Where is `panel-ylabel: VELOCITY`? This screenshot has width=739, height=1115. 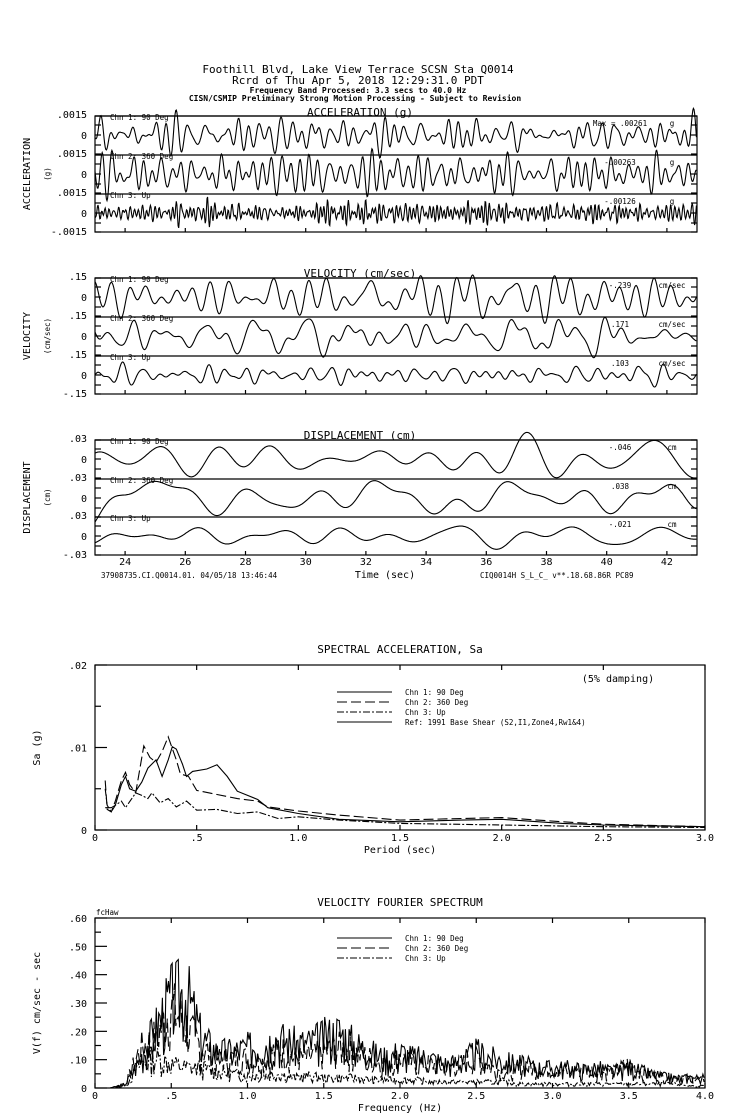
panel-ylabel: VELOCITY is located at coordinates (27, 336).